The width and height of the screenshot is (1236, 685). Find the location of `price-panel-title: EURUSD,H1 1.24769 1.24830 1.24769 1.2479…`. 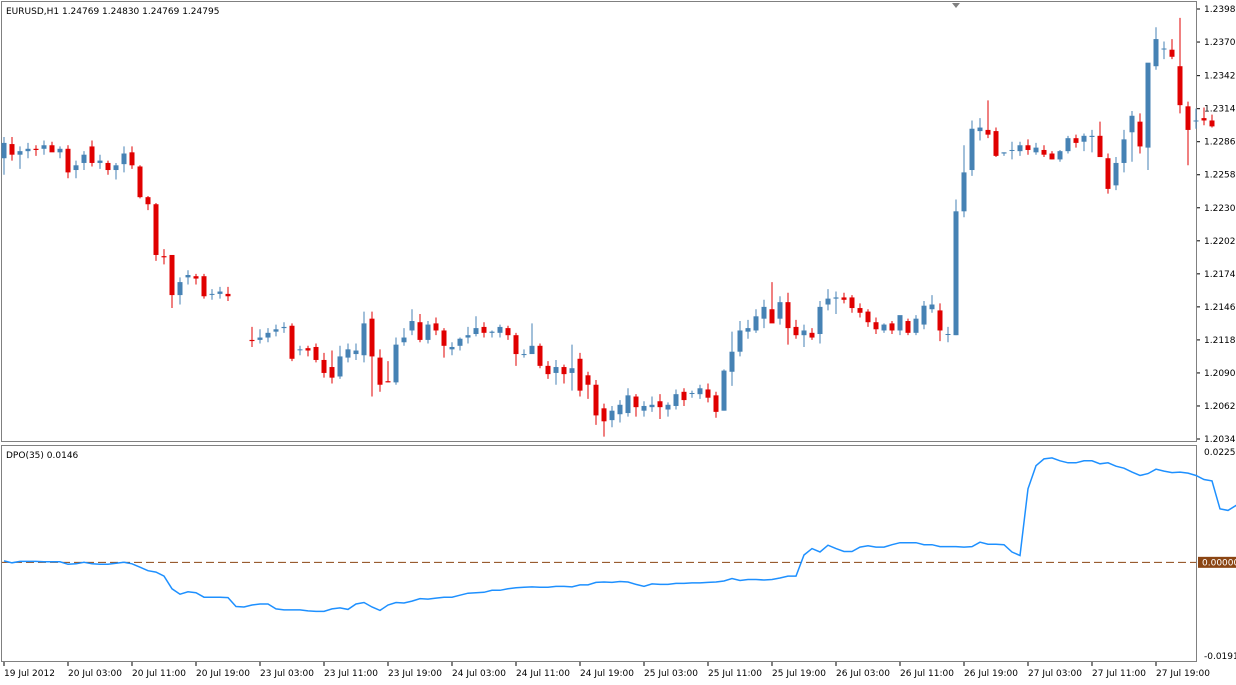

price-panel-title: EURUSD,H1 1.24769 1.24830 1.24769 1.2479… is located at coordinates (112, 12).